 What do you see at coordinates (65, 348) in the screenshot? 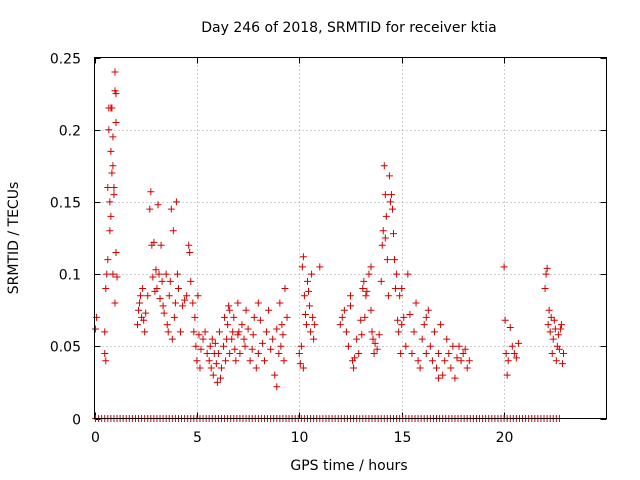
I see `y-tick-label: 0.05` at bounding box center [65, 348].